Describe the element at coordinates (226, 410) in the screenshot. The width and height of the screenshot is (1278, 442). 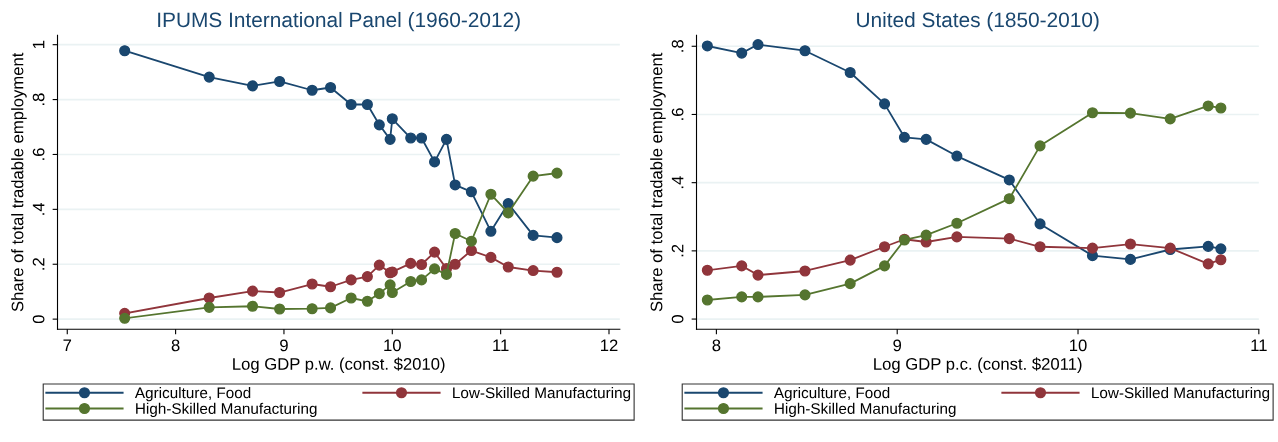
I see `legend-label: High-Skilled Manufacturing` at that location.